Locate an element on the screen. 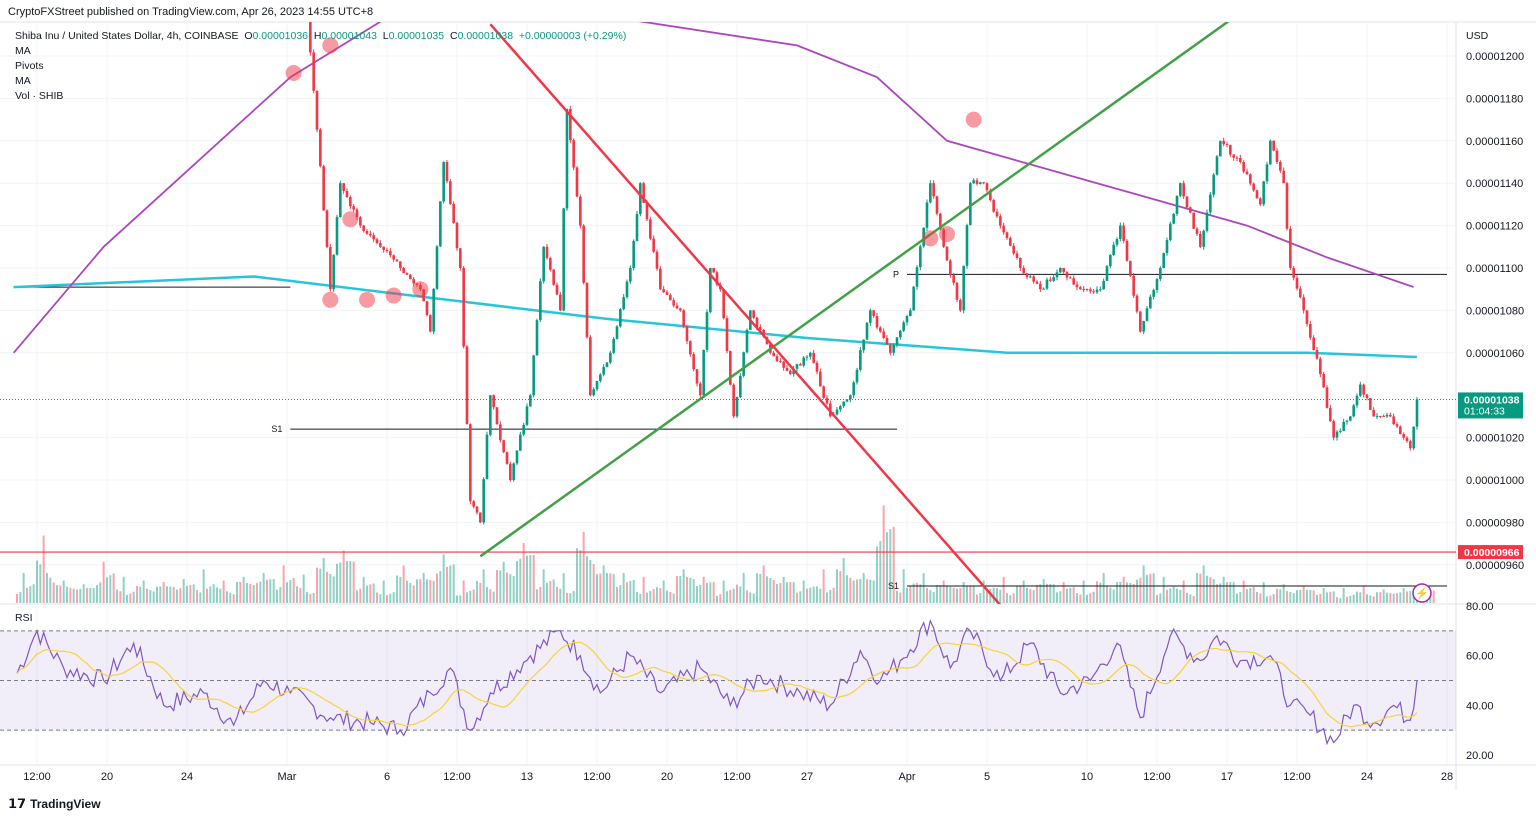 This screenshot has height=819, width=1536. rsi-label: RSI is located at coordinates (24, 618).